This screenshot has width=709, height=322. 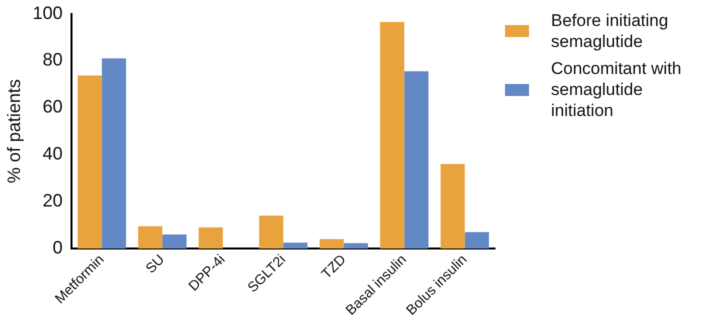 I want to click on y-tick-label: 60, so click(x=52, y=106).